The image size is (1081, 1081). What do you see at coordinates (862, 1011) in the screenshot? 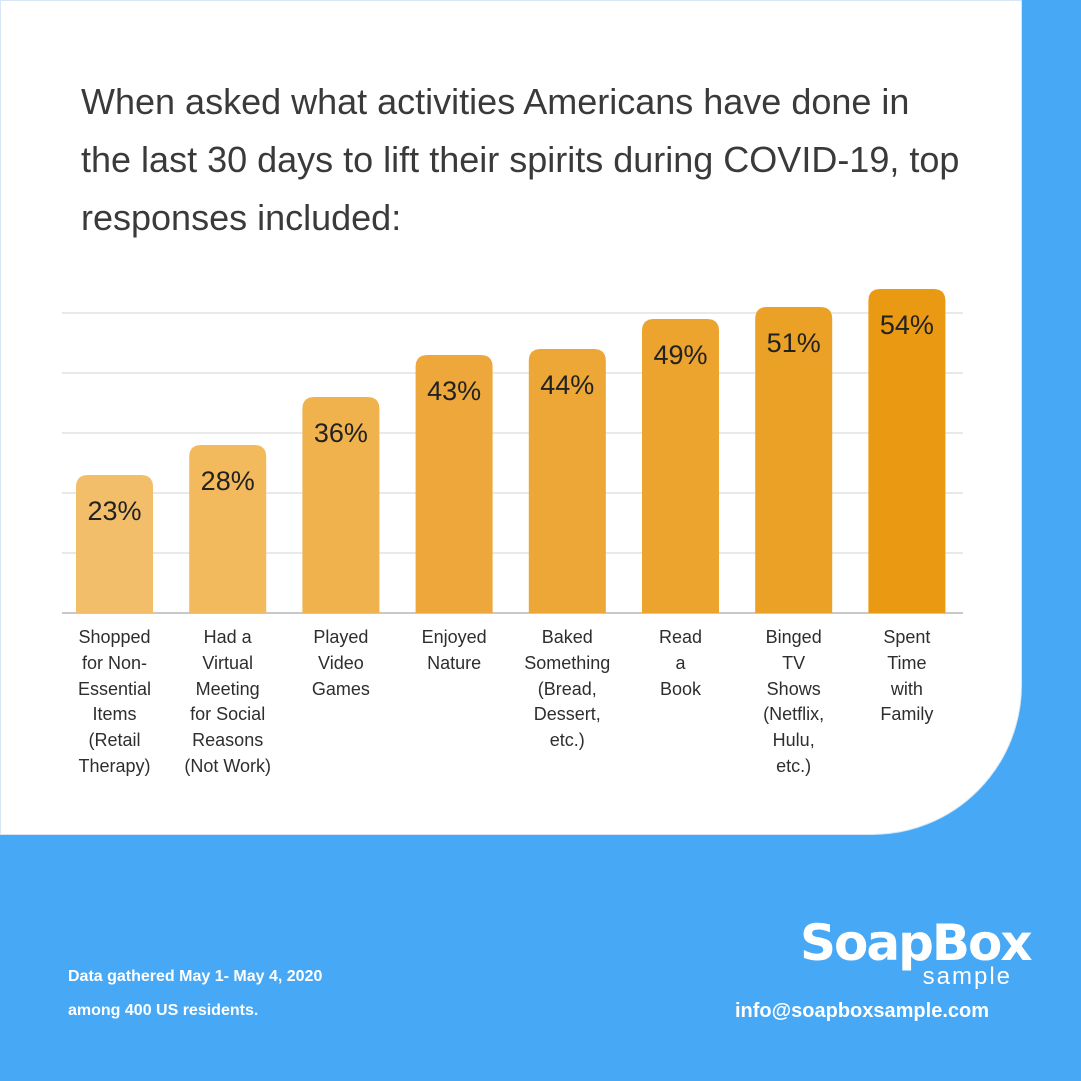
I see `contact-email: info@soapboxsample.com` at bounding box center [862, 1011].